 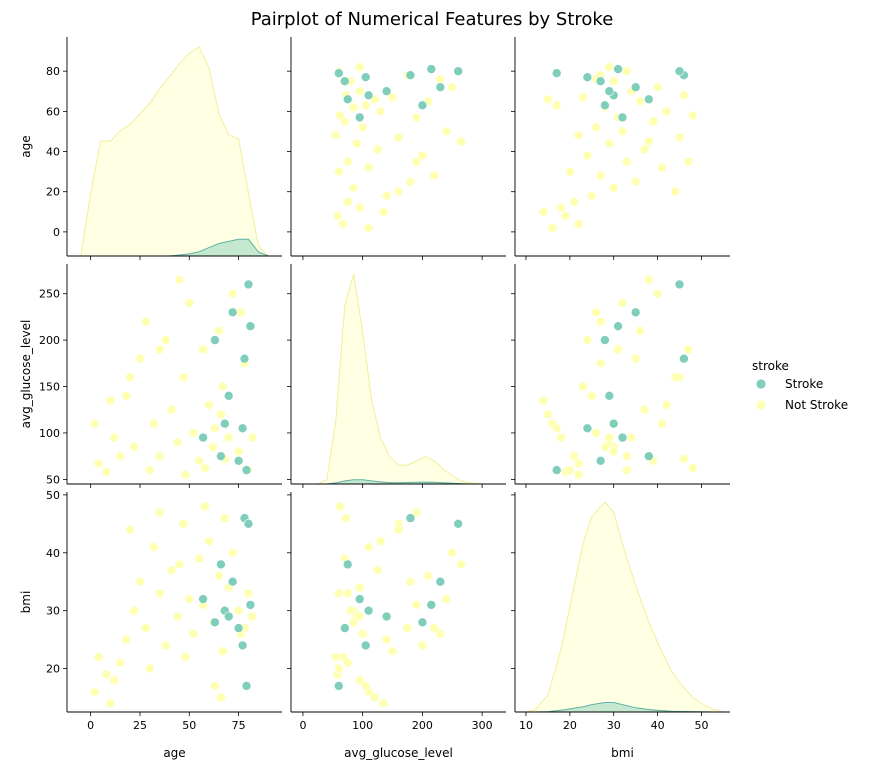 What do you see at coordinates (761, 384) in the screenshot?
I see `legend-marker-stroke` at bounding box center [761, 384].